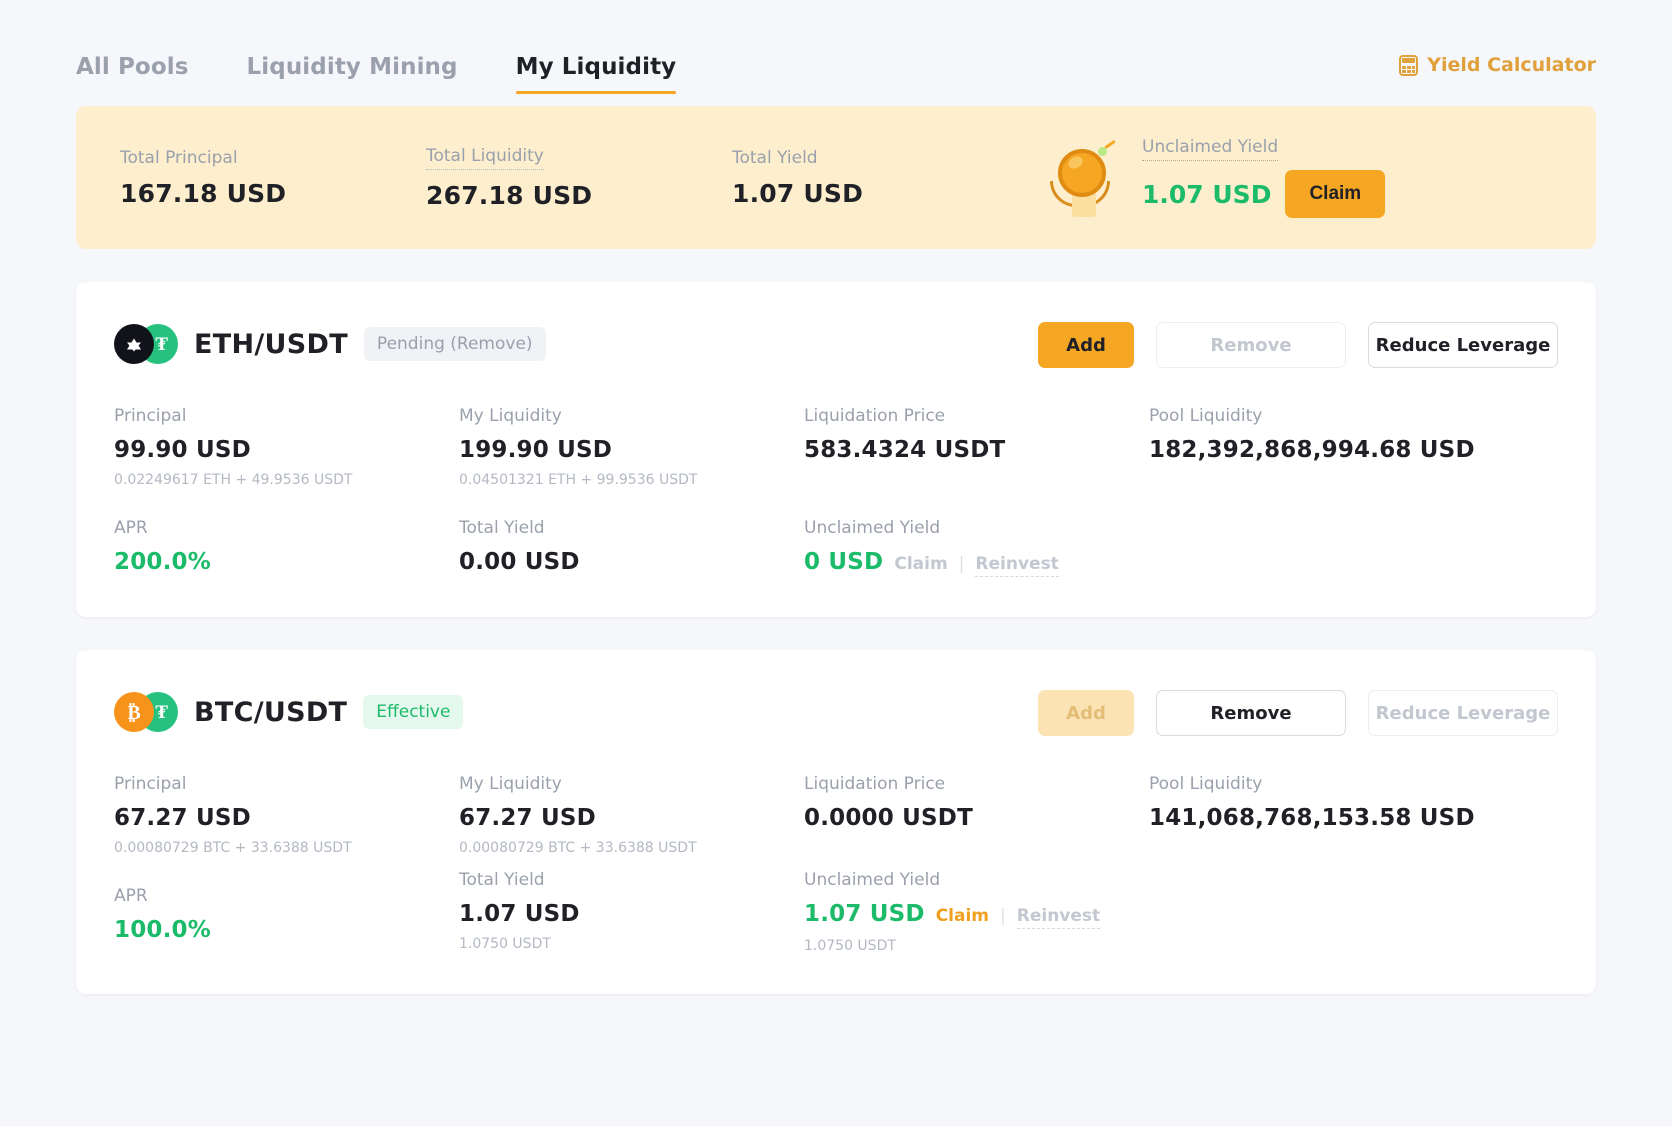 The image size is (1672, 1126). Describe the element at coordinates (836, 344) in the screenshot. I see `pool-card-header: ₮ ETH/USDT Pending (Remove)` at that location.